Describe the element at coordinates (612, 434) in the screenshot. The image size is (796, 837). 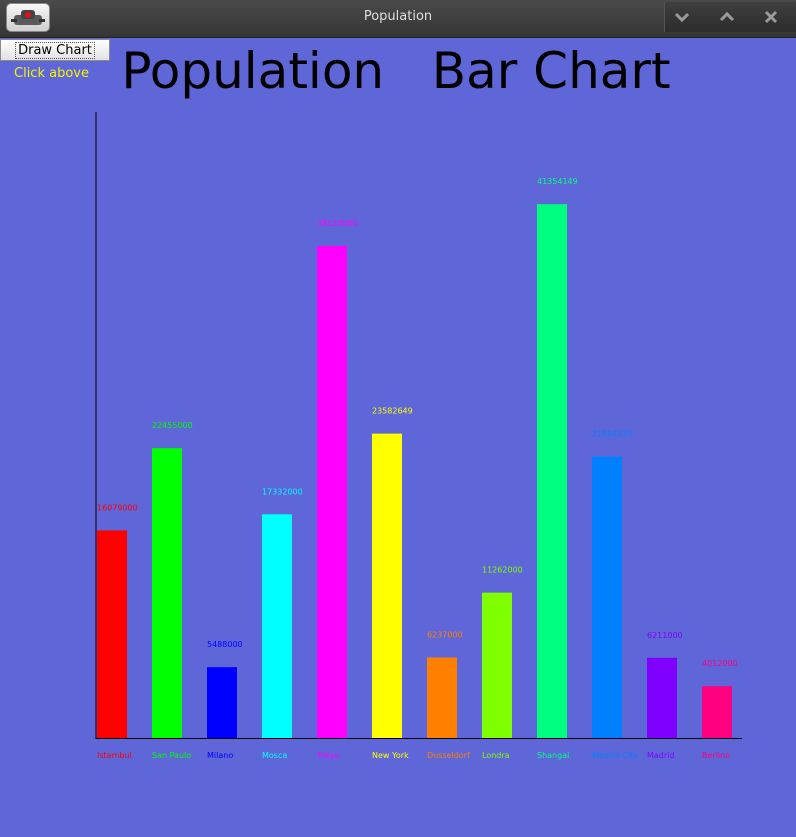
I see `value-label-9: 21804535` at that location.